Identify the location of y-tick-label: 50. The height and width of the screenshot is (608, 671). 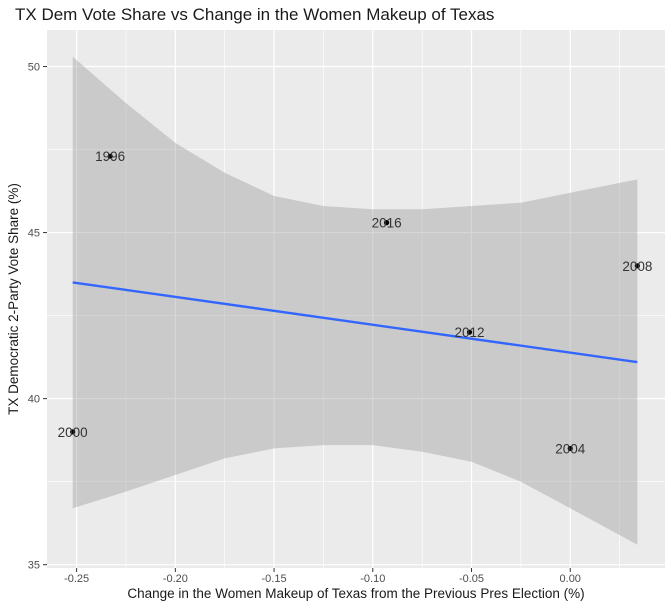
(34, 68).